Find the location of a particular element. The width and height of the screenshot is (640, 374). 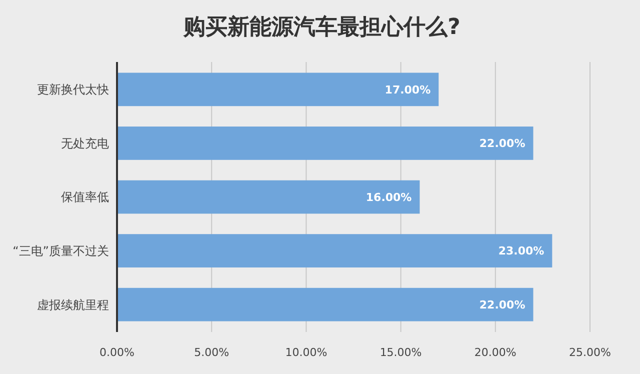

x-tick-label: 0.00% is located at coordinates (117, 352).